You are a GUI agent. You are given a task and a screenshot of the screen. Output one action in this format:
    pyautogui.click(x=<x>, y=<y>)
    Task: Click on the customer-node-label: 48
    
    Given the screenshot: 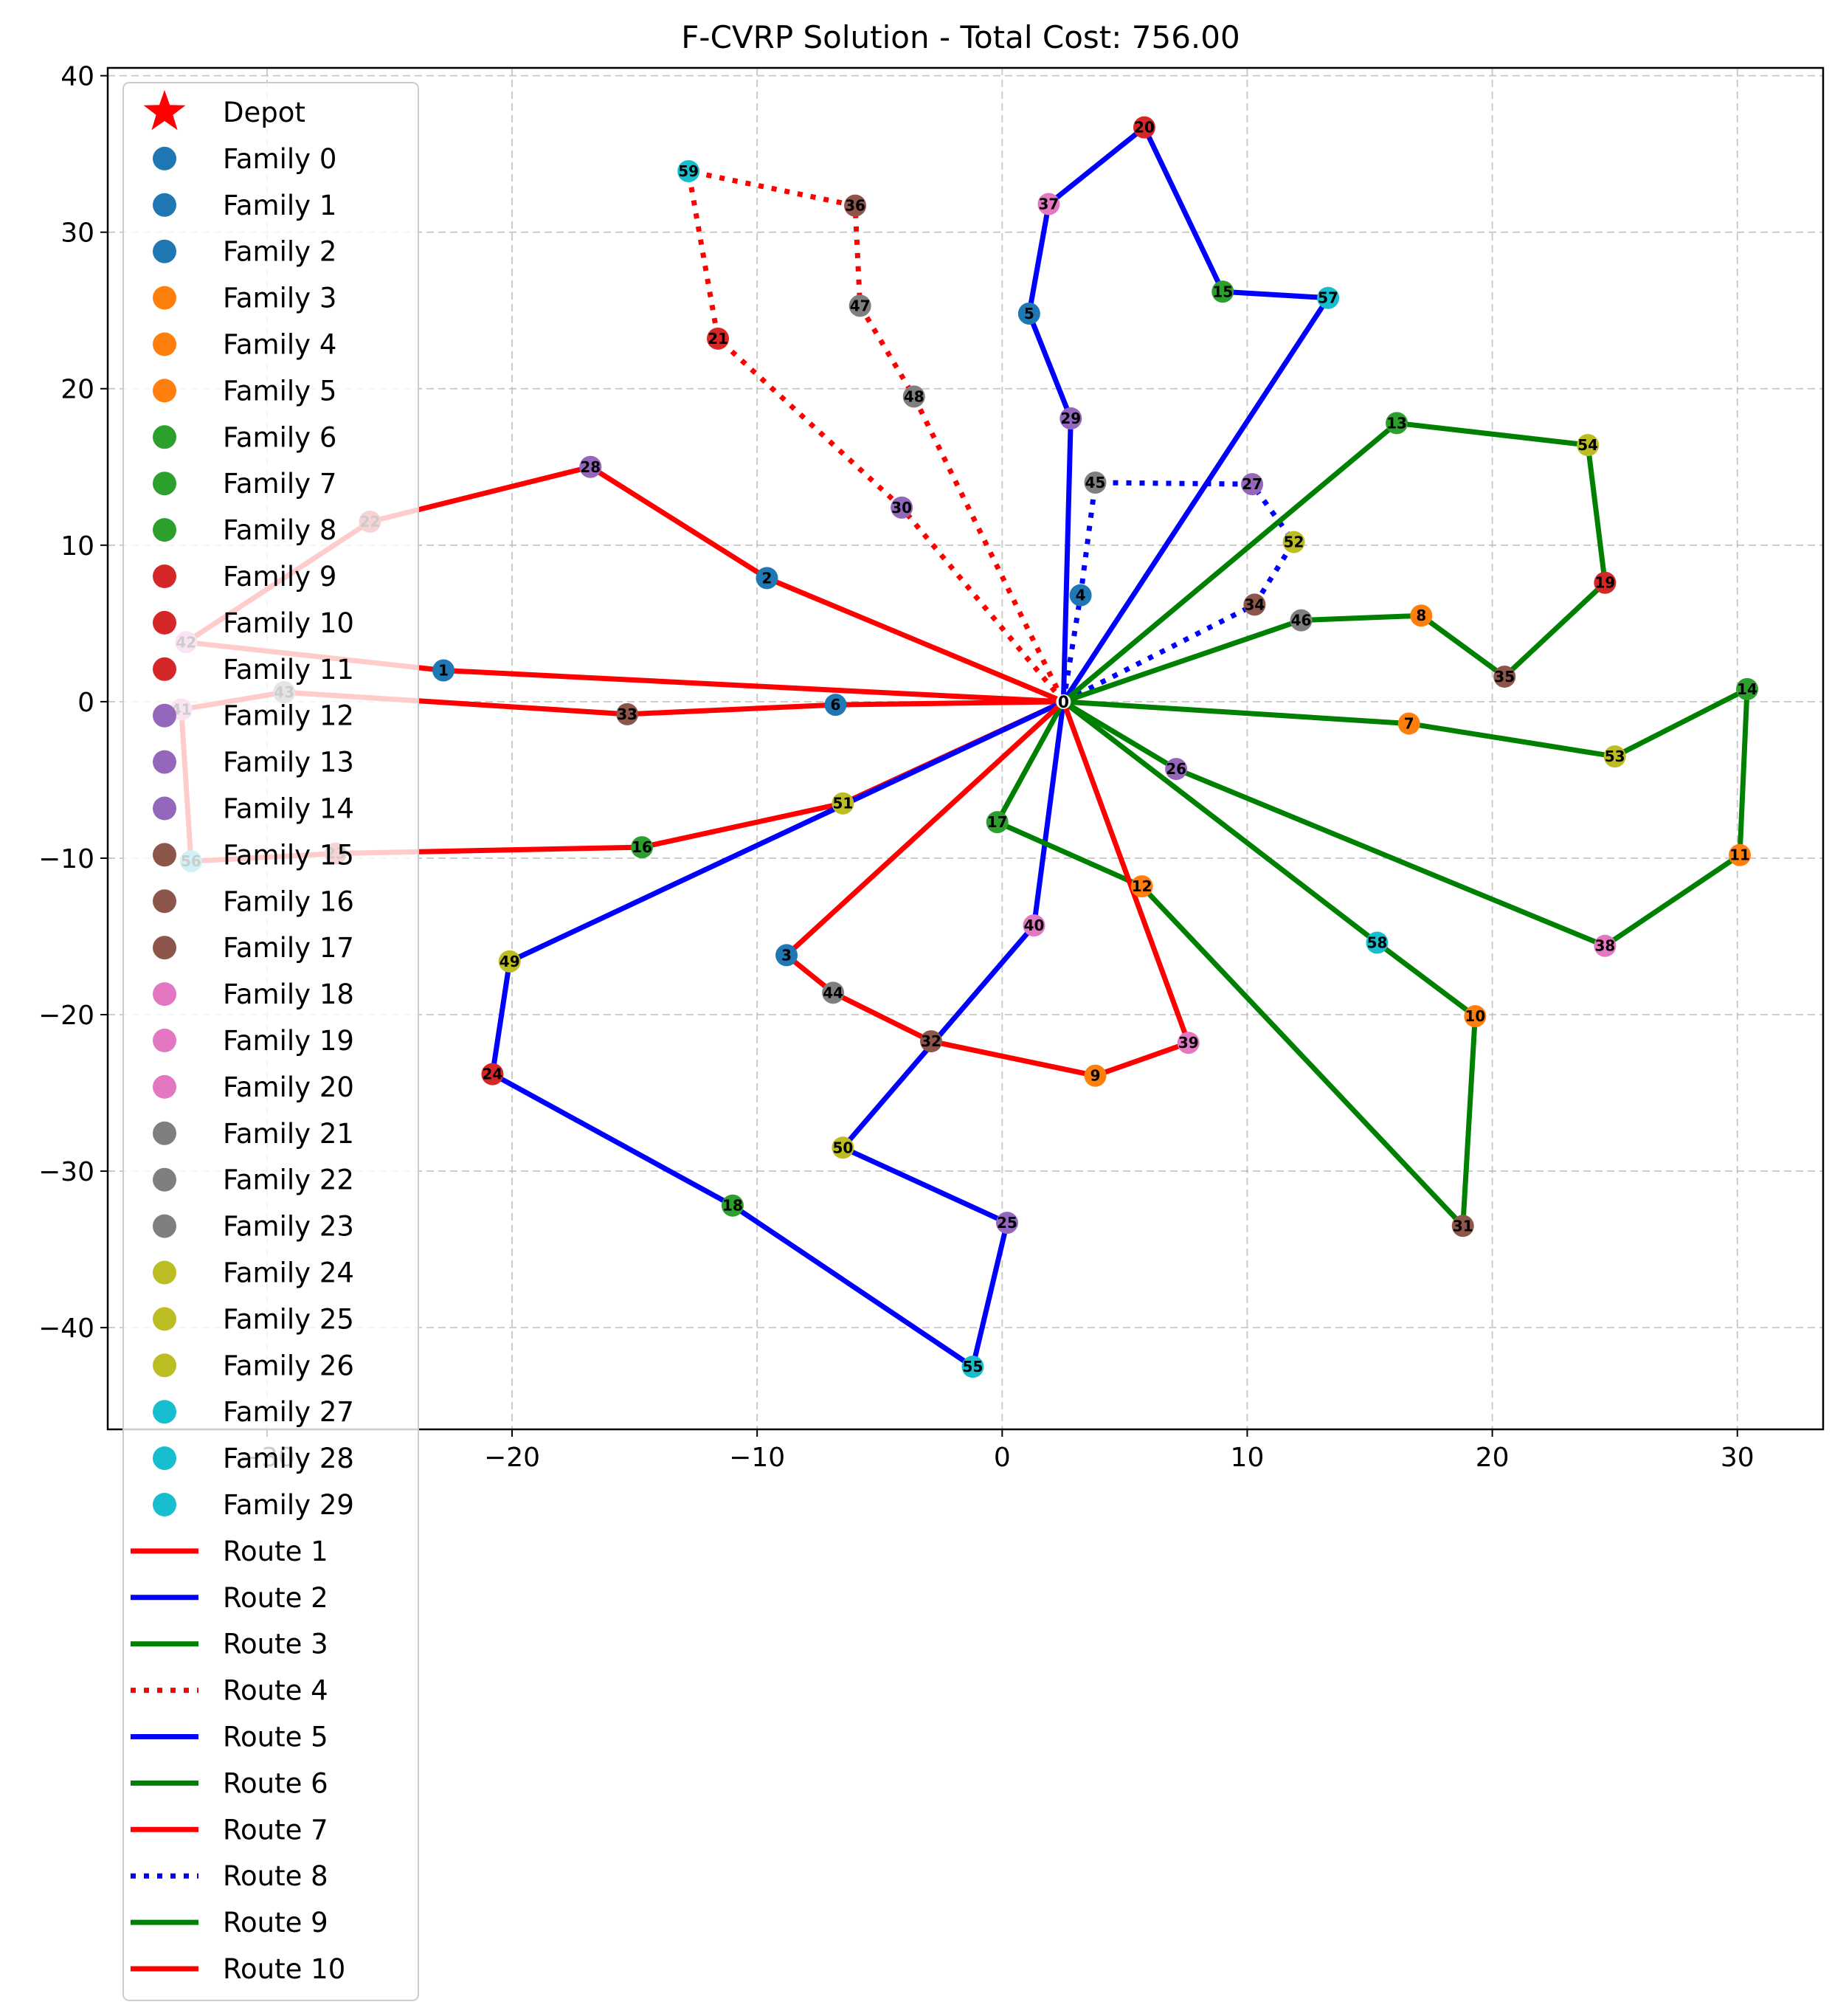 What is the action you would take?
    pyautogui.click(x=914, y=396)
    